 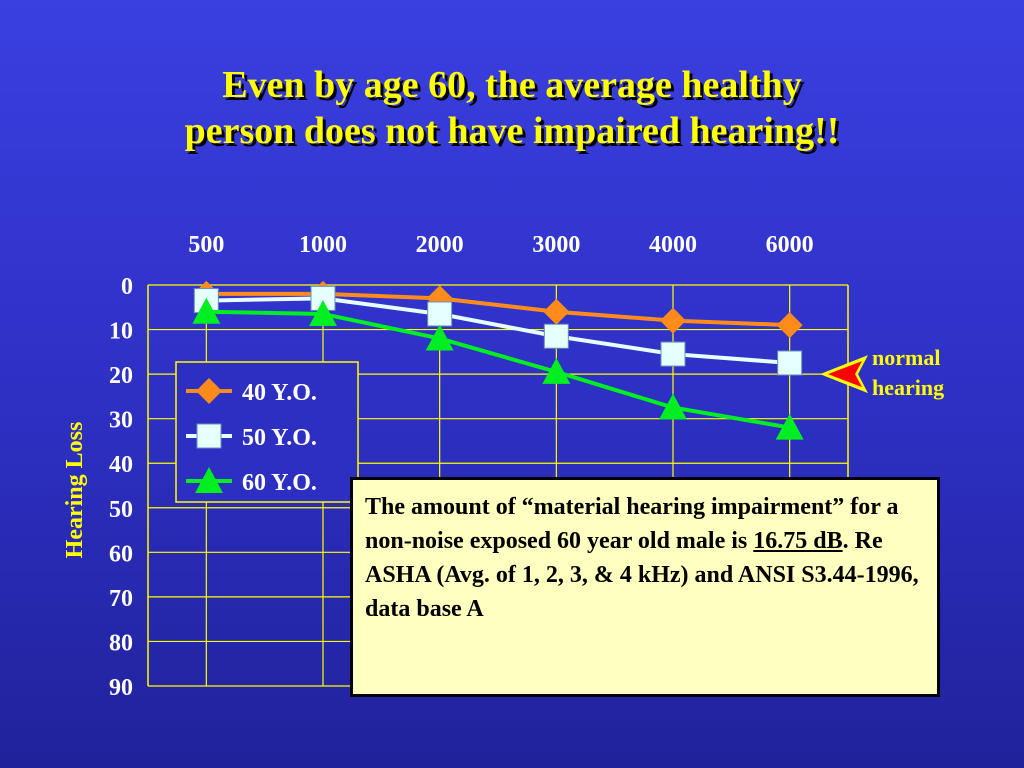 What do you see at coordinates (121, 421) in the screenshot?
I see `y-tick-label: 30` at bounding box center [121, 421].